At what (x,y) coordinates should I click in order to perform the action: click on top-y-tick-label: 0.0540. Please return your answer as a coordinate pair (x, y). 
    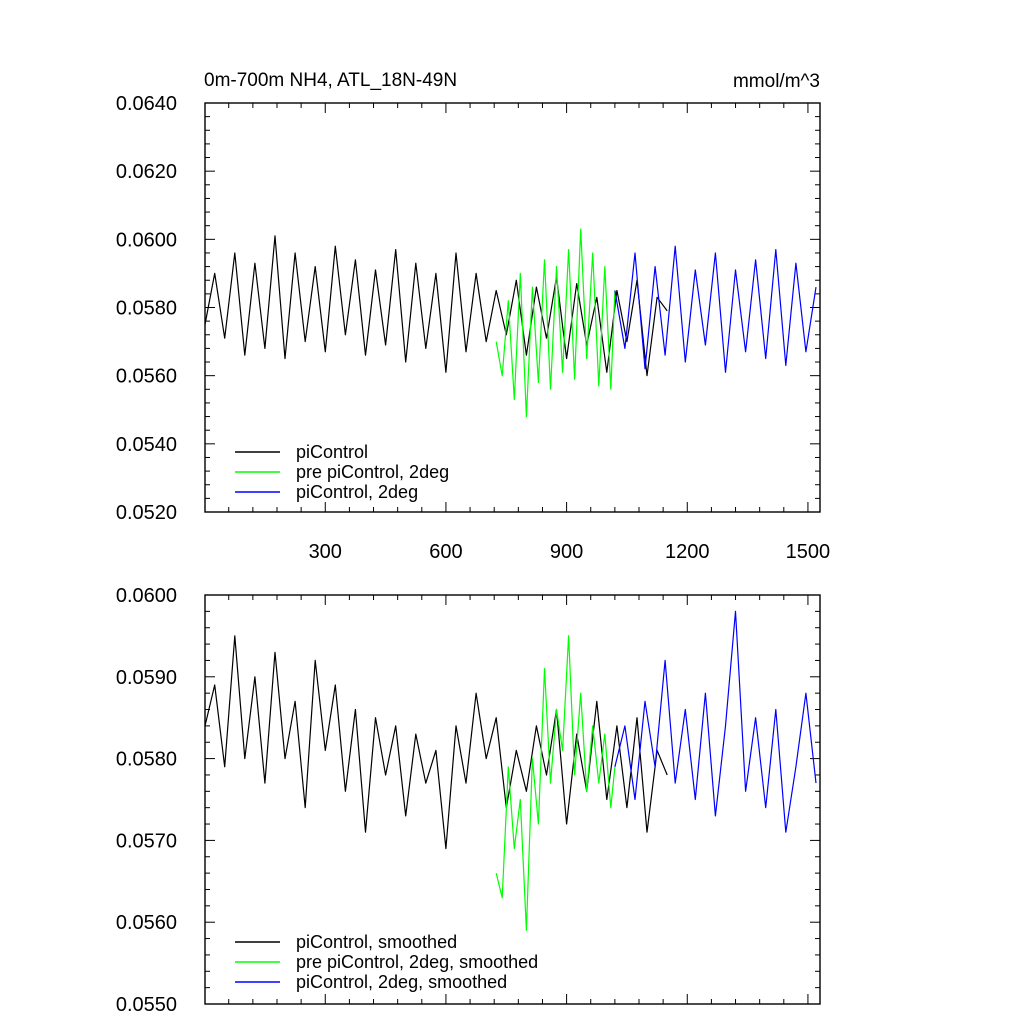
    Looking at the image, I should click on (146, 445).